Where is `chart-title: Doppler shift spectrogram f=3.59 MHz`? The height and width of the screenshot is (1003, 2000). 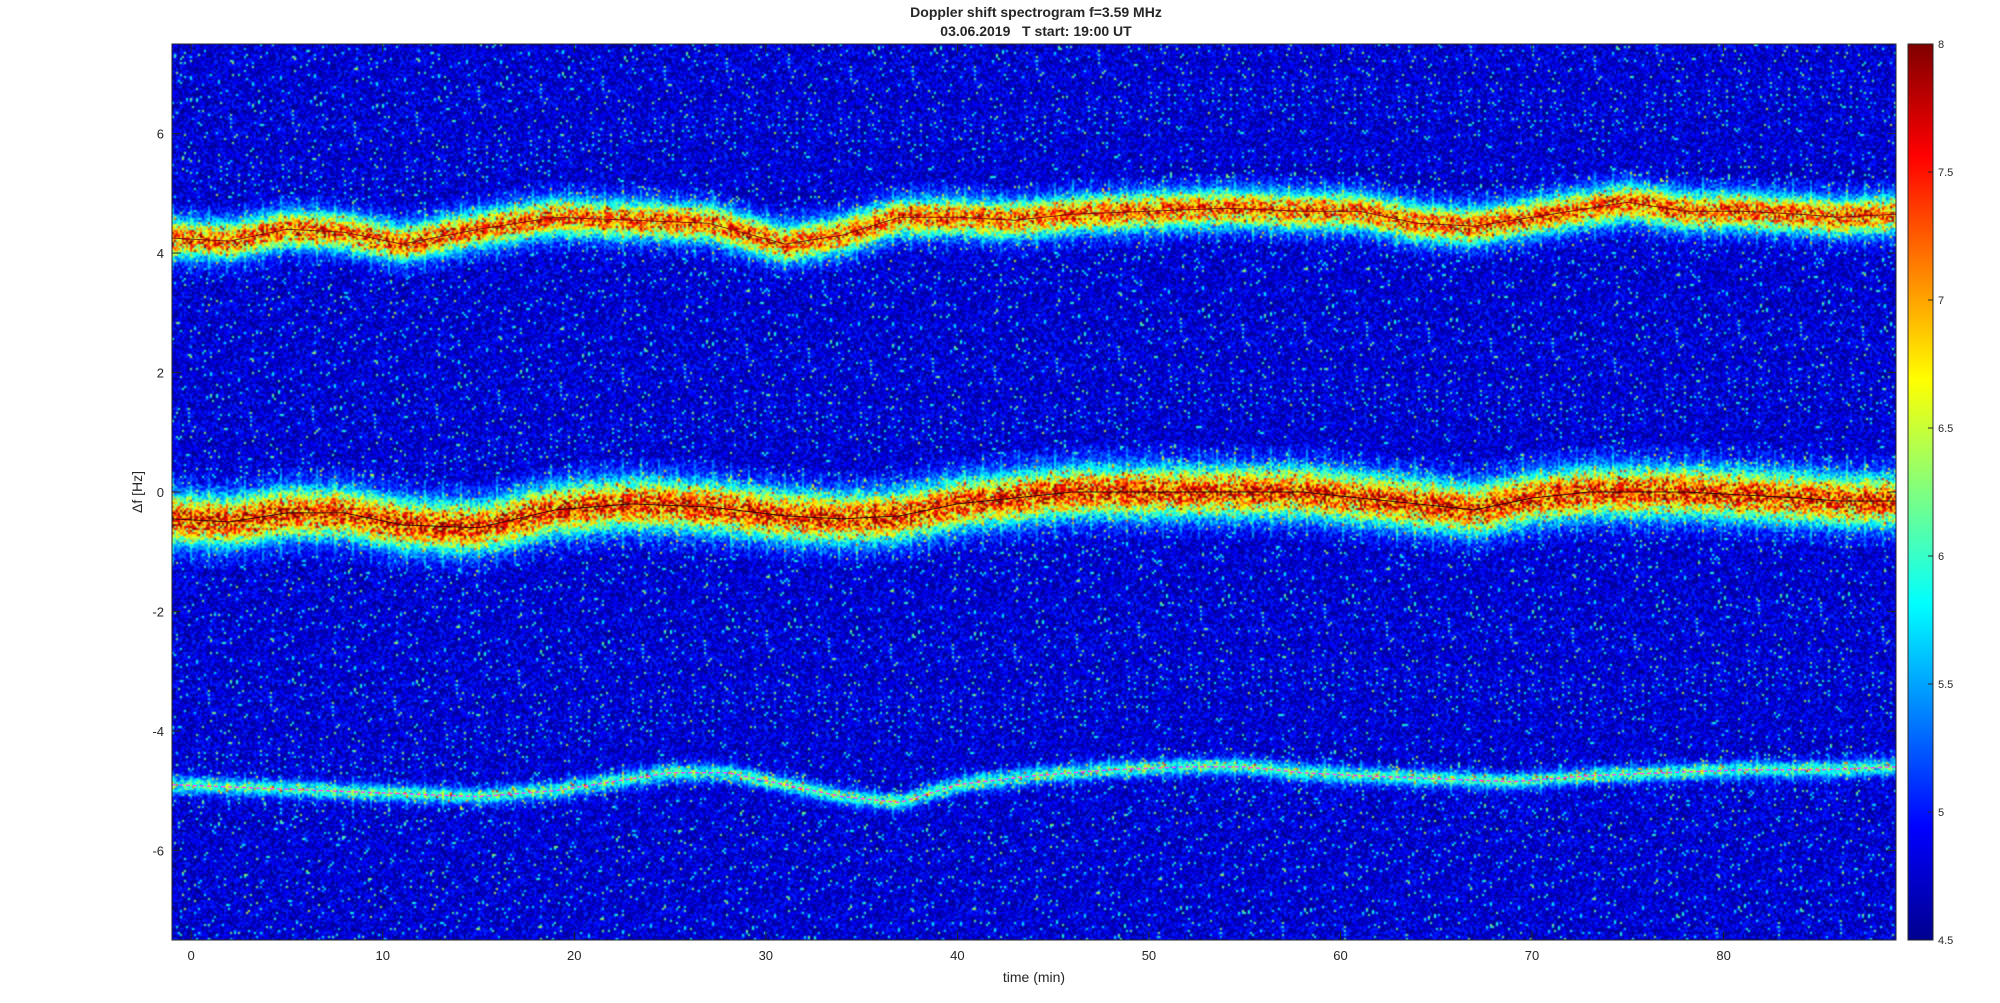
chart-title: Doppler shift spectrogram f=3.59 MHz is located at coordinates (1036, 12).